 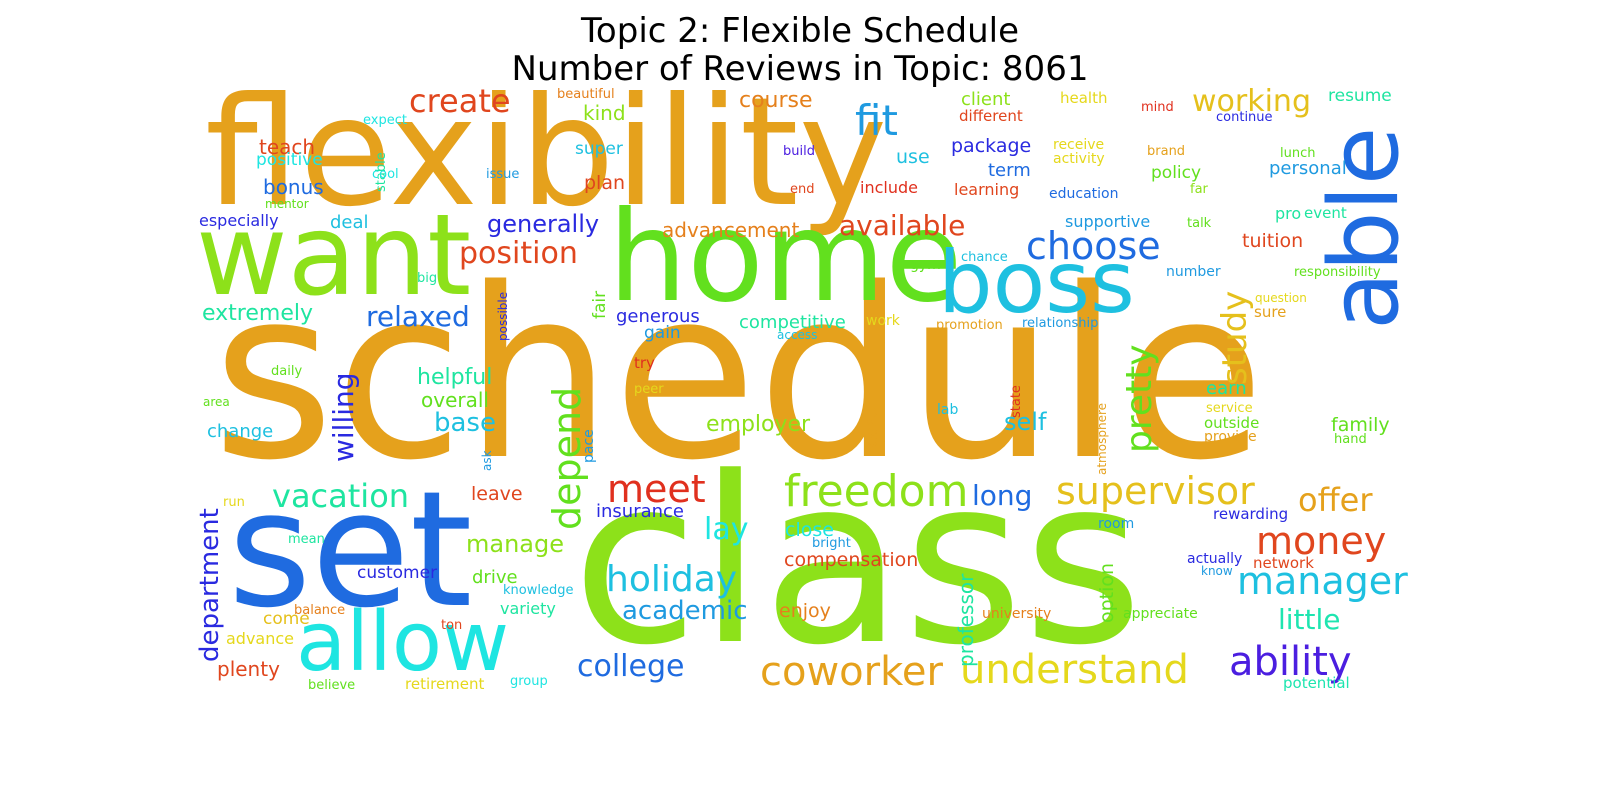 What do you see at coordinates (1308, 168) in the screenshot?
I see `word-personal: personal` at bounding box center [1308, 168].